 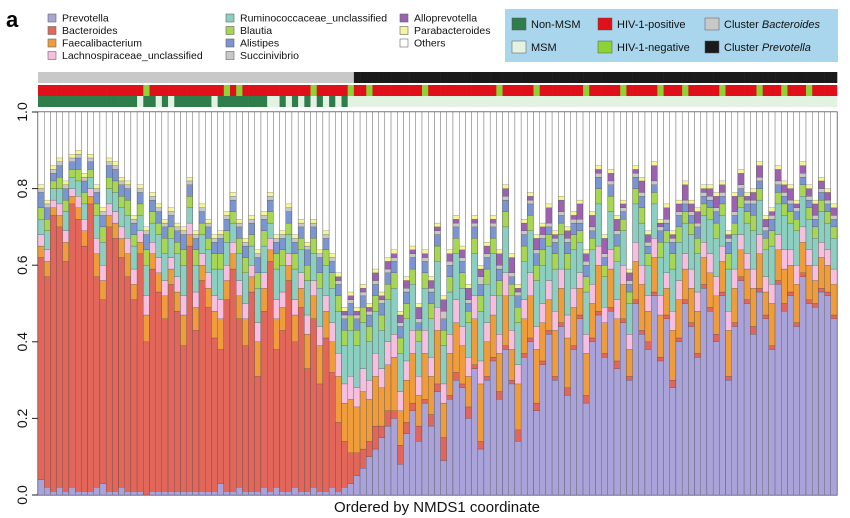 I want to click on legend-label: Lachnospiraceae_unclassified, so click(x=132, y=56).